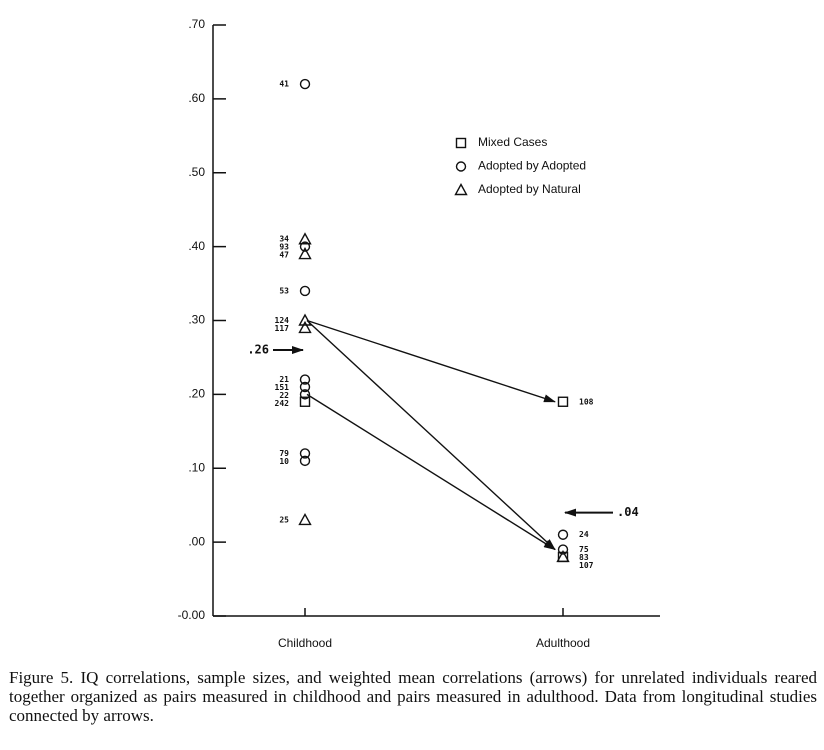 This screenshot has width=824, height=750. I want to click on sample-size-label: 47, so click(284, 255).